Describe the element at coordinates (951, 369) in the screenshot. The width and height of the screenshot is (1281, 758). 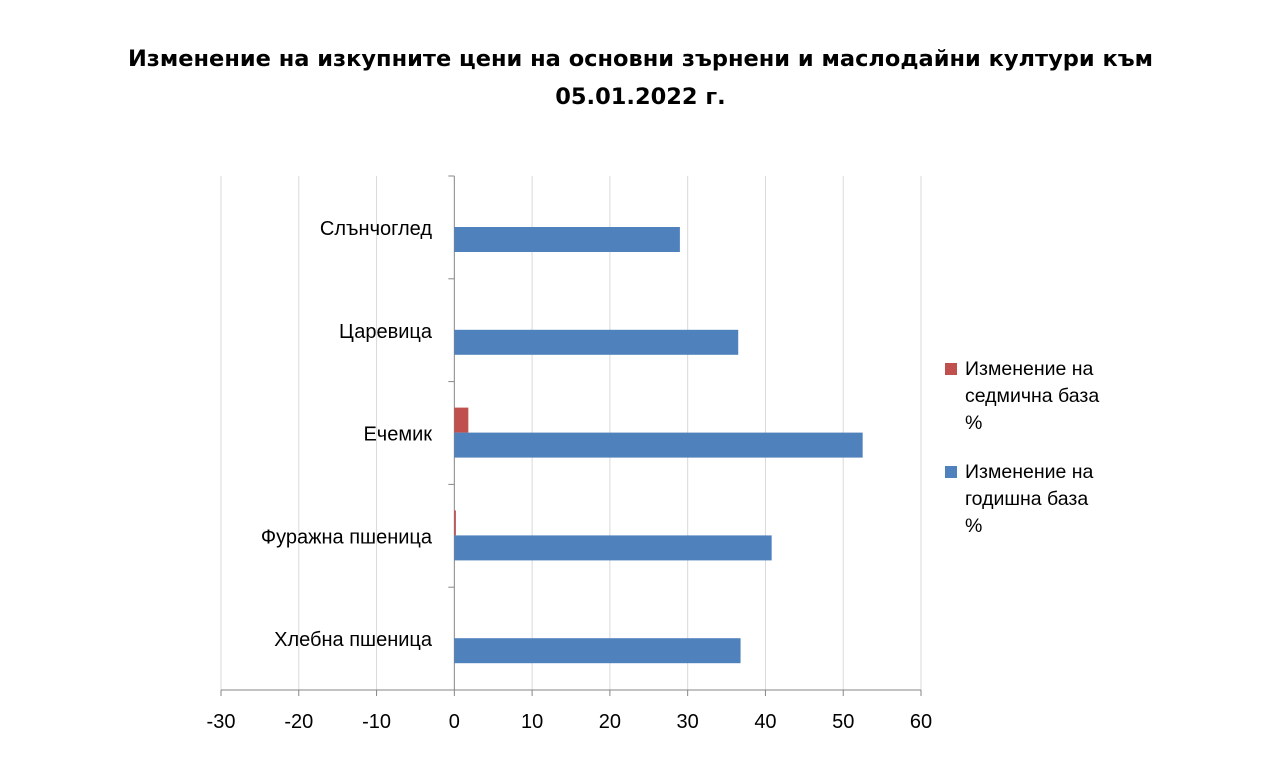
I see `legend-swatch-weekly` at that location.